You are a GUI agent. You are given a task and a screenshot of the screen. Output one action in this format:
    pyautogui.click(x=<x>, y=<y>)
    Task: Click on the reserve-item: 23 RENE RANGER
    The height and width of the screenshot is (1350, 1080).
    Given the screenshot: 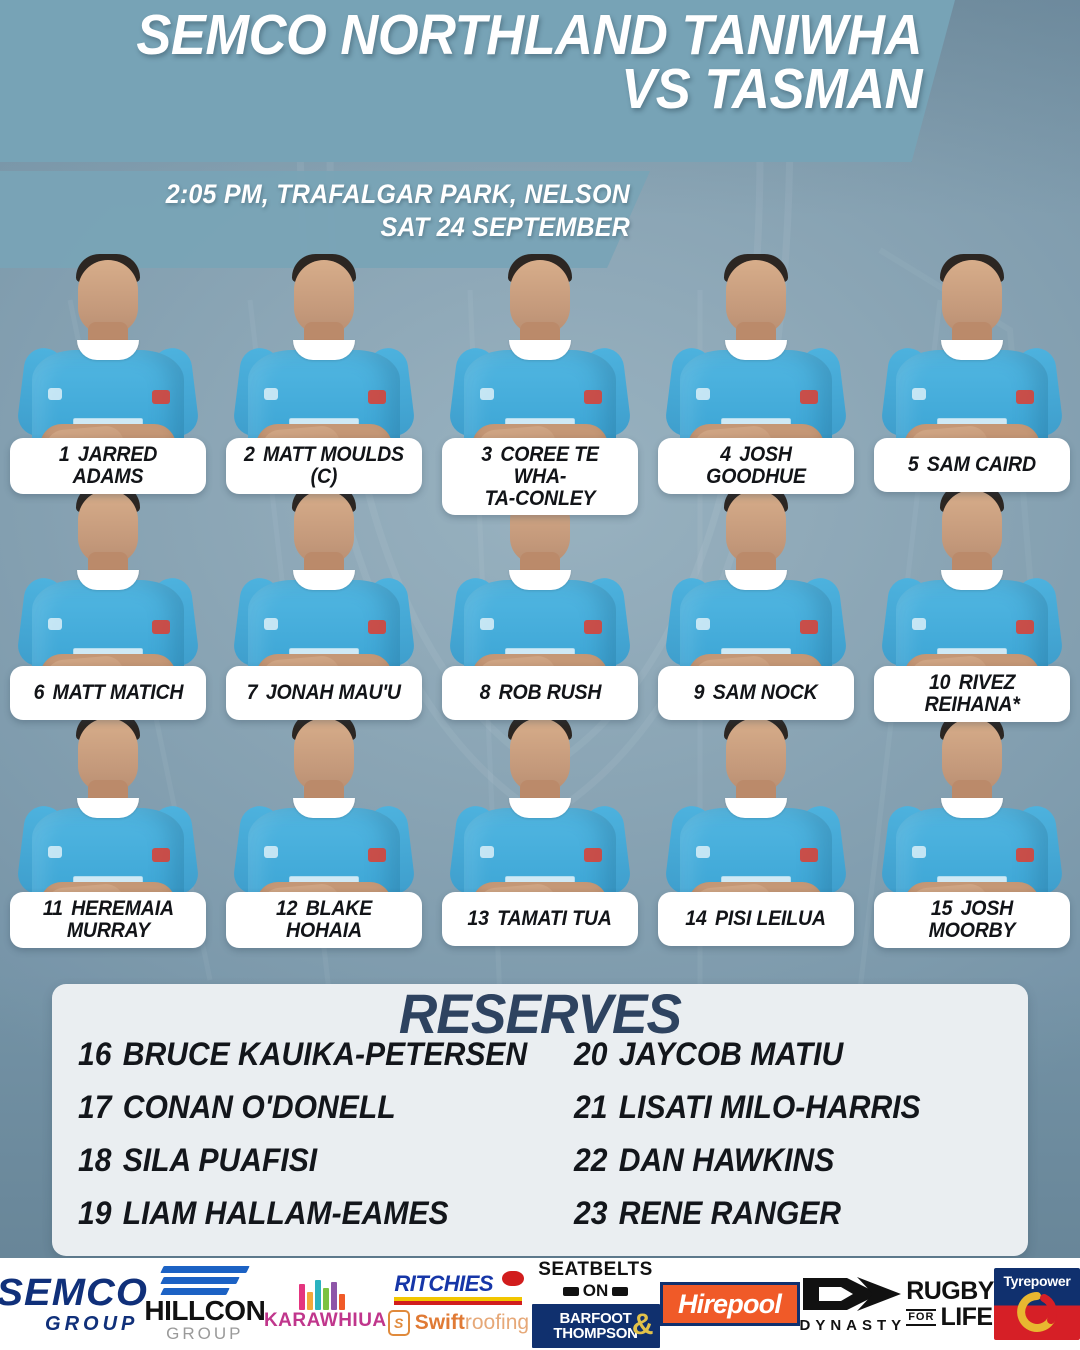 What is the action you would take?
    pyautogui.click(x=782, y=1213)
    